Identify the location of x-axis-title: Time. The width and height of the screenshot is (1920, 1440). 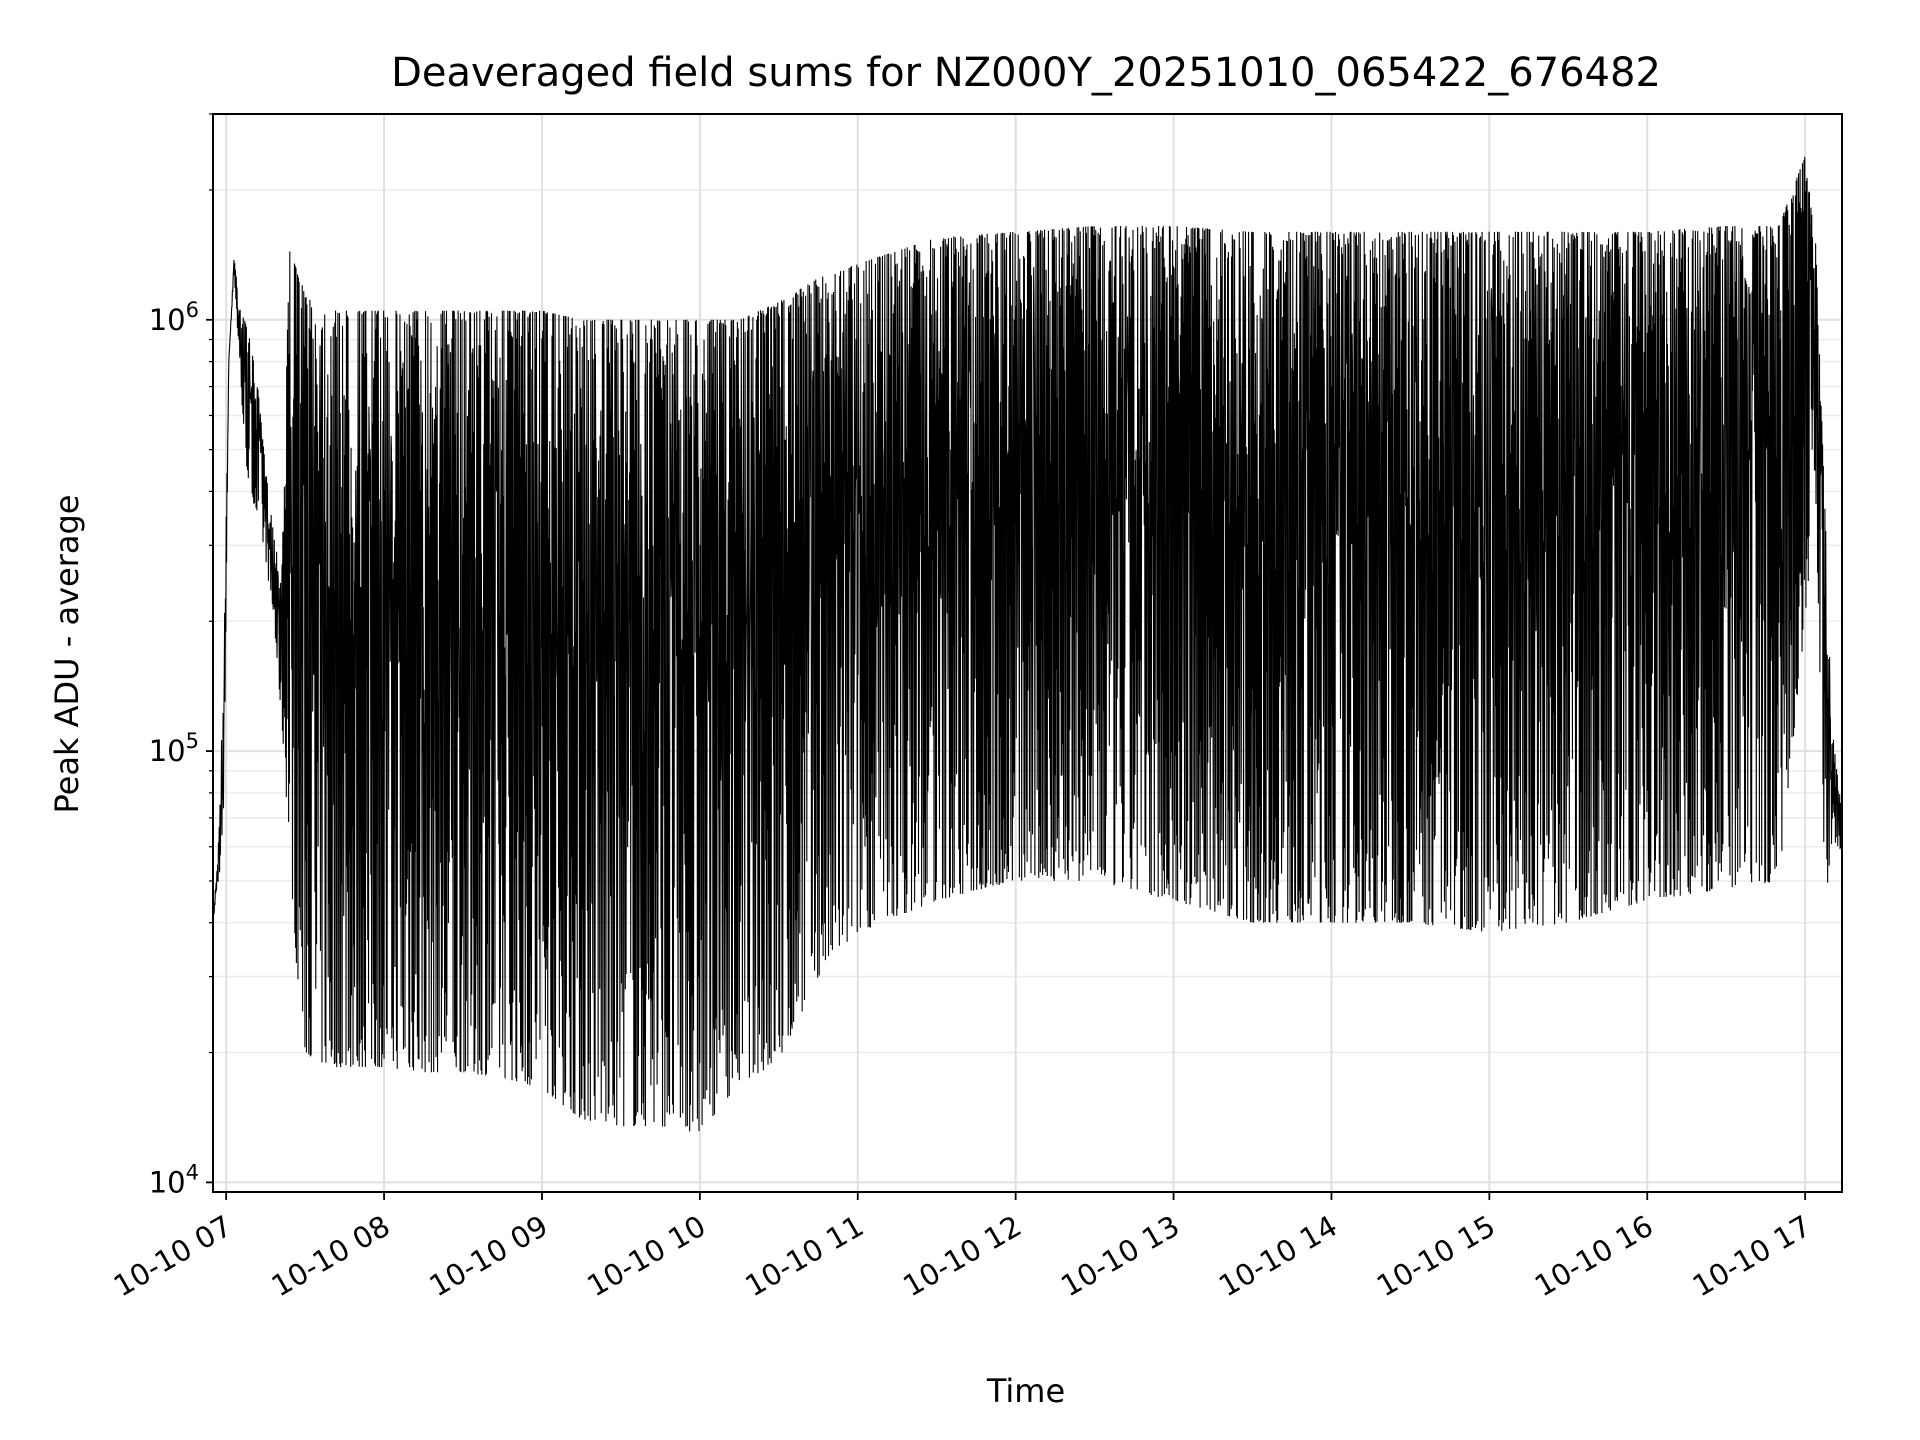
(1025, 1391).